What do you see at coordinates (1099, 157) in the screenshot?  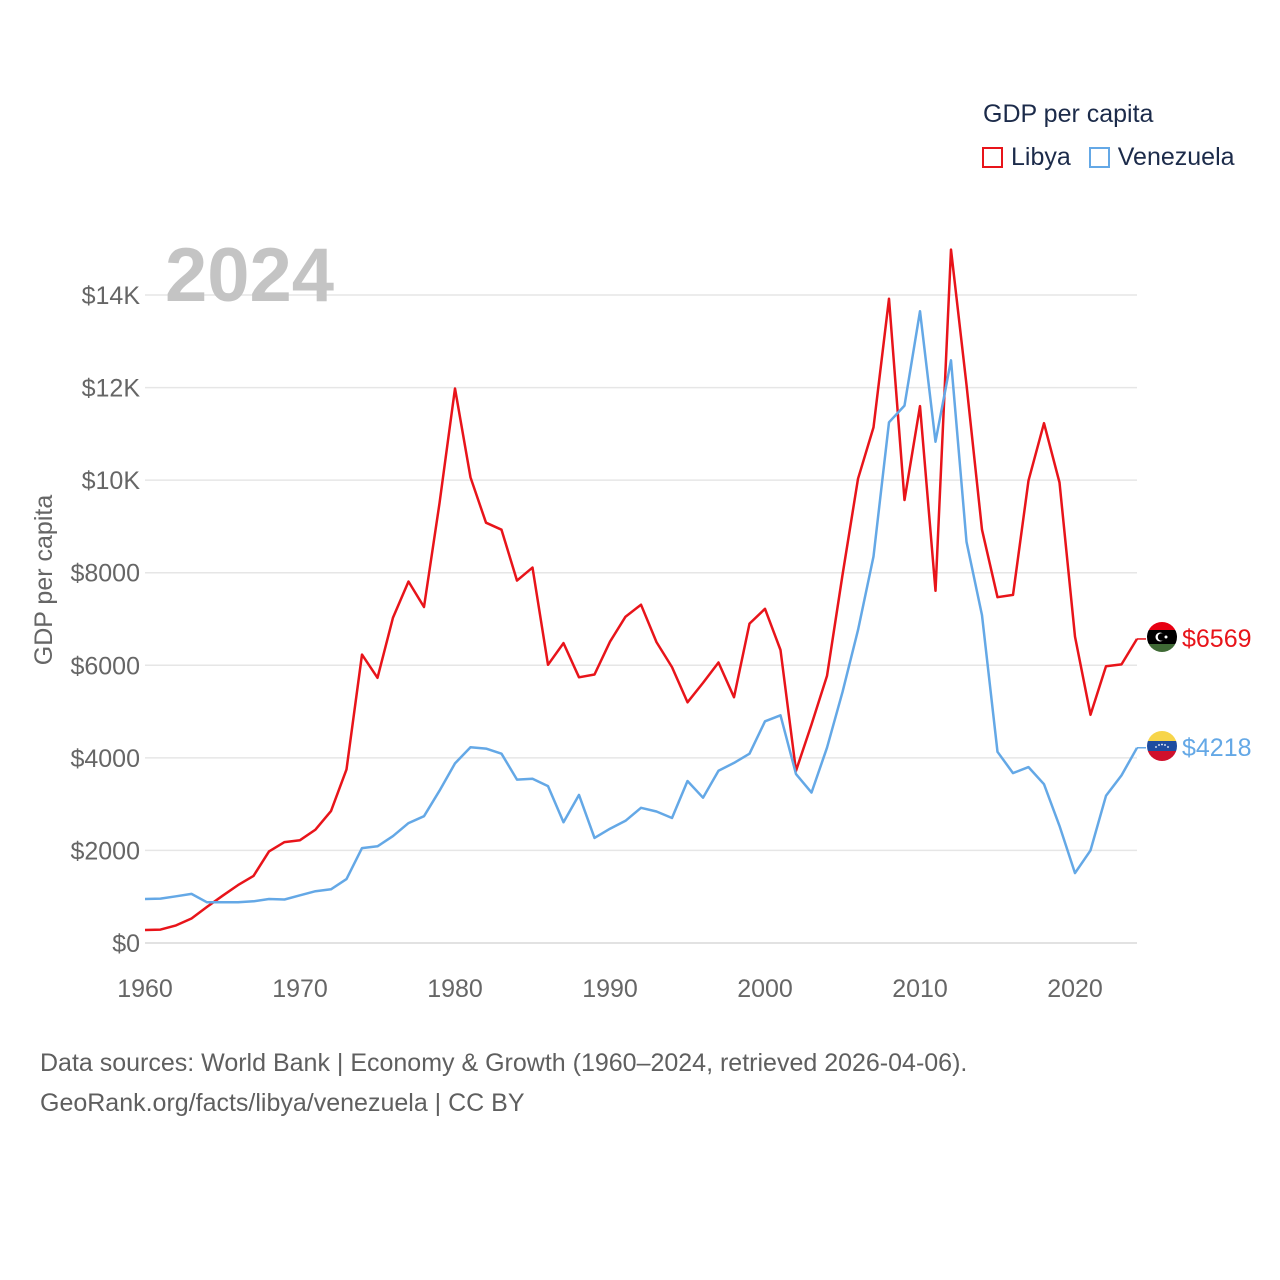 I see `legend-swatch-venezuela` at bounding box center [1099, 157].